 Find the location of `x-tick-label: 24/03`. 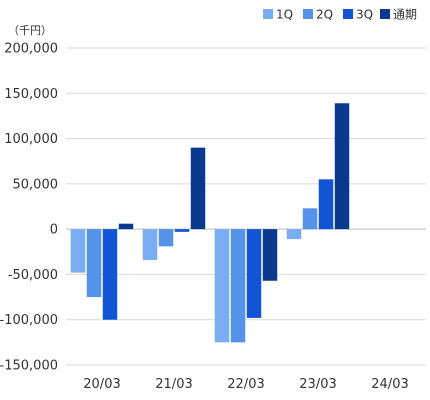

x-tick-label: 24/03 is located at coordinates (389, 384).